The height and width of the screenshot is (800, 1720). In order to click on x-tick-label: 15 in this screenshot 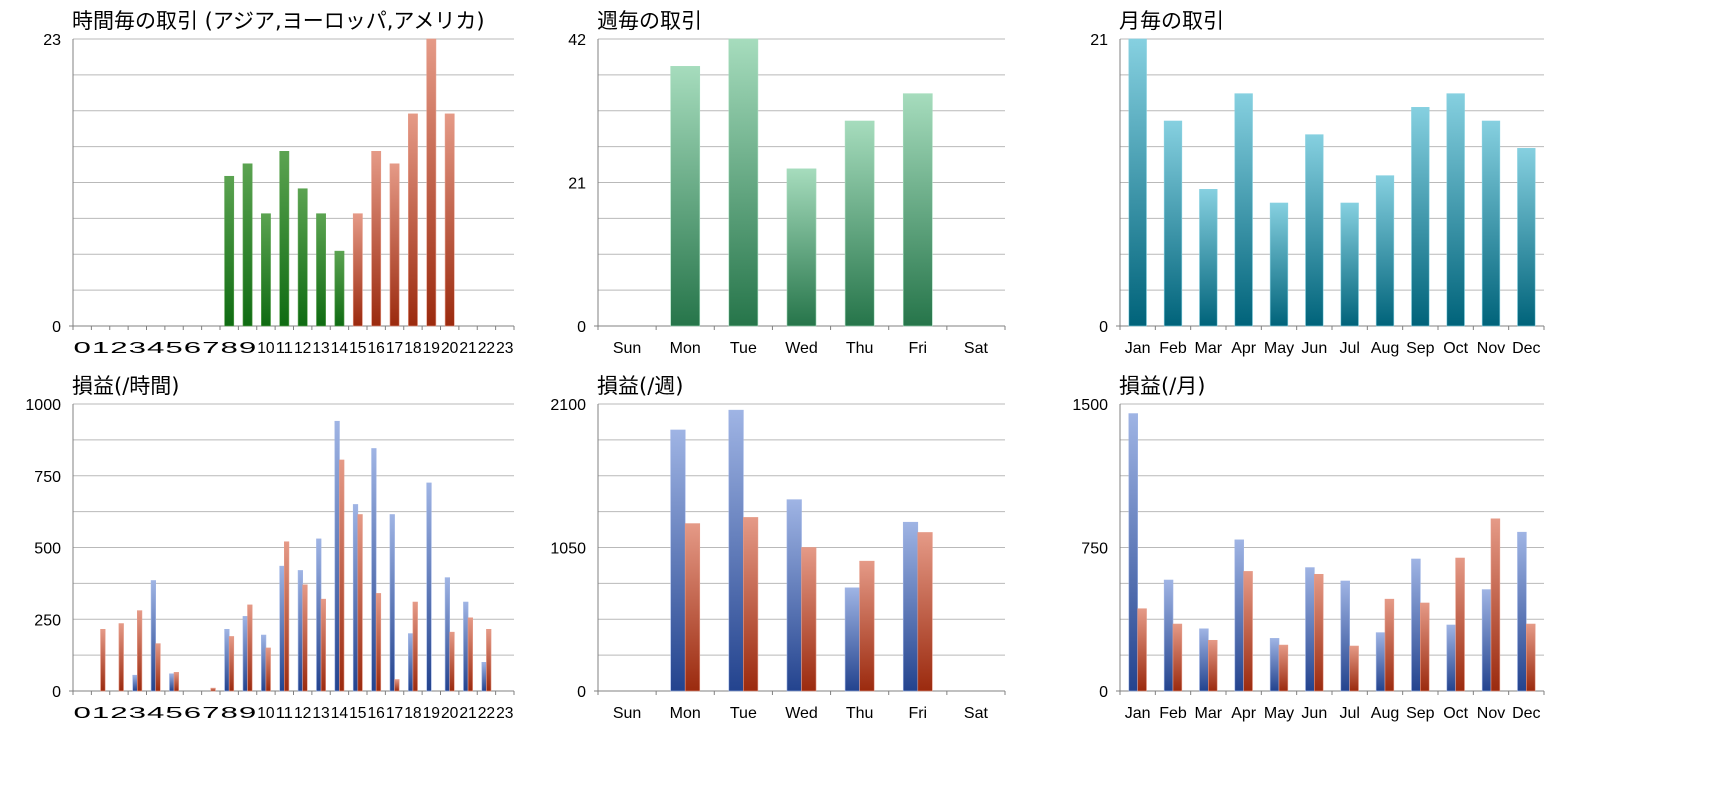, I will do `click(357, 348)`.